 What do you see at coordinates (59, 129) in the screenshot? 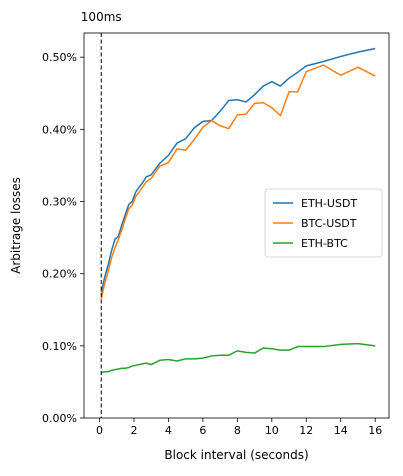
I see `y-tick-label: 0.40%` at bounding box center [59, 129].